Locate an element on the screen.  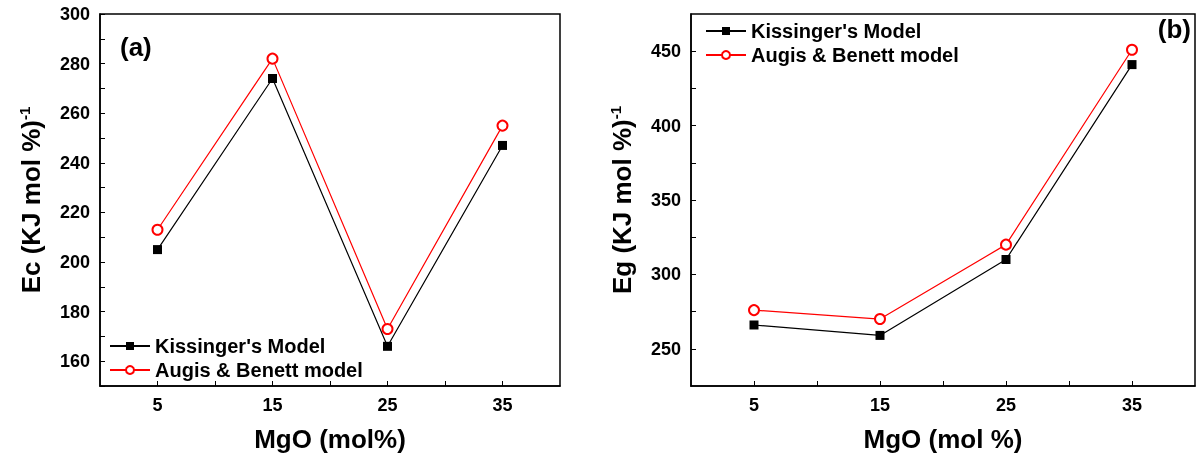
x-axis-title: MgO (mol %) is located at coordinates (943, 439).